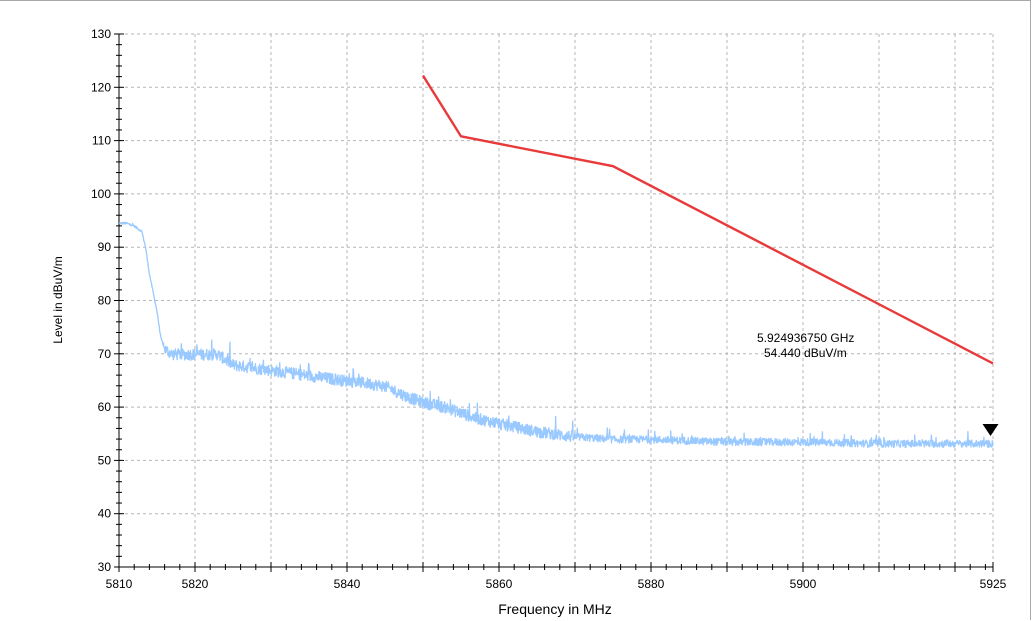  I want to click on y-tick-label-70: 70, so click(105, 354).